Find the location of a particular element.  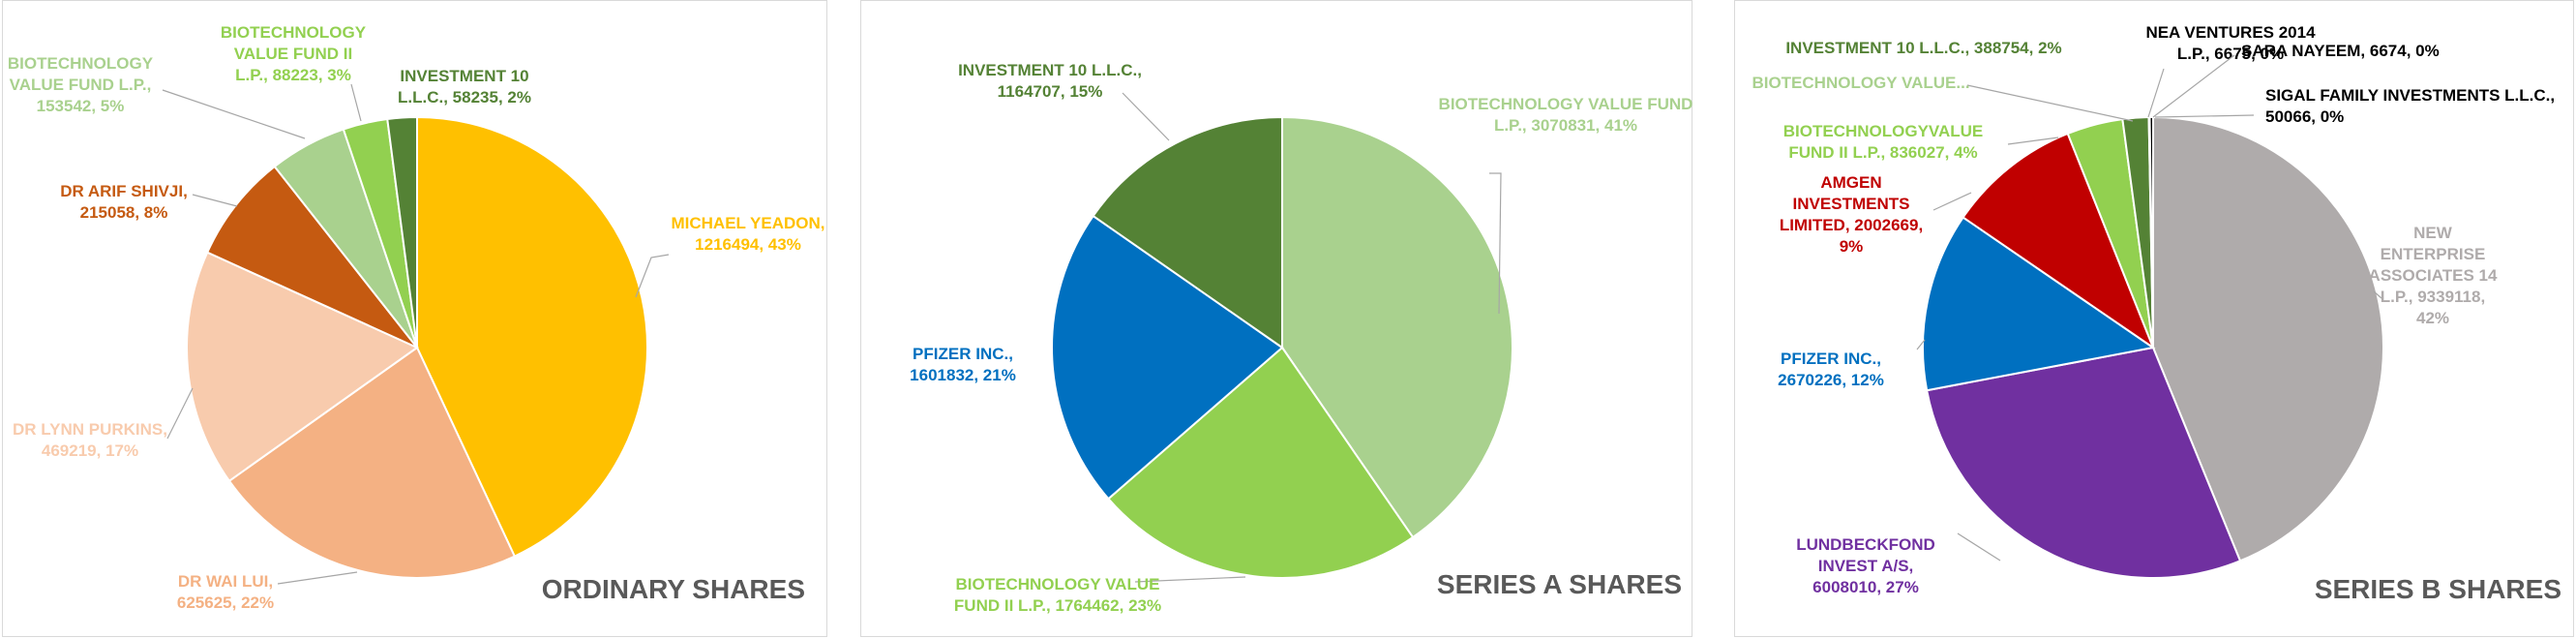

slice-data-label-0: MICHAEL YEADON, 1216494, 43% is located at coordinates (747, 234).